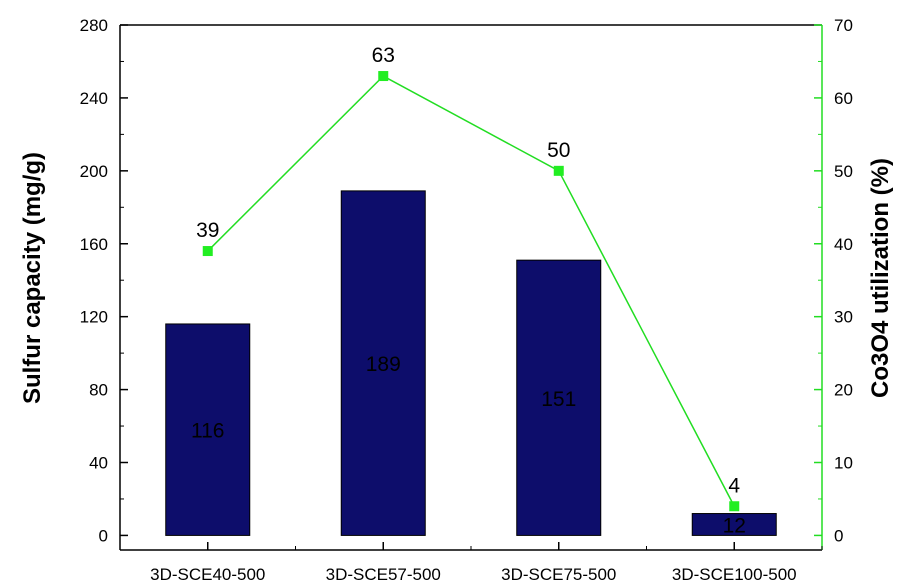  I want to click on utilization-data-label: 63, so click(383, 55).